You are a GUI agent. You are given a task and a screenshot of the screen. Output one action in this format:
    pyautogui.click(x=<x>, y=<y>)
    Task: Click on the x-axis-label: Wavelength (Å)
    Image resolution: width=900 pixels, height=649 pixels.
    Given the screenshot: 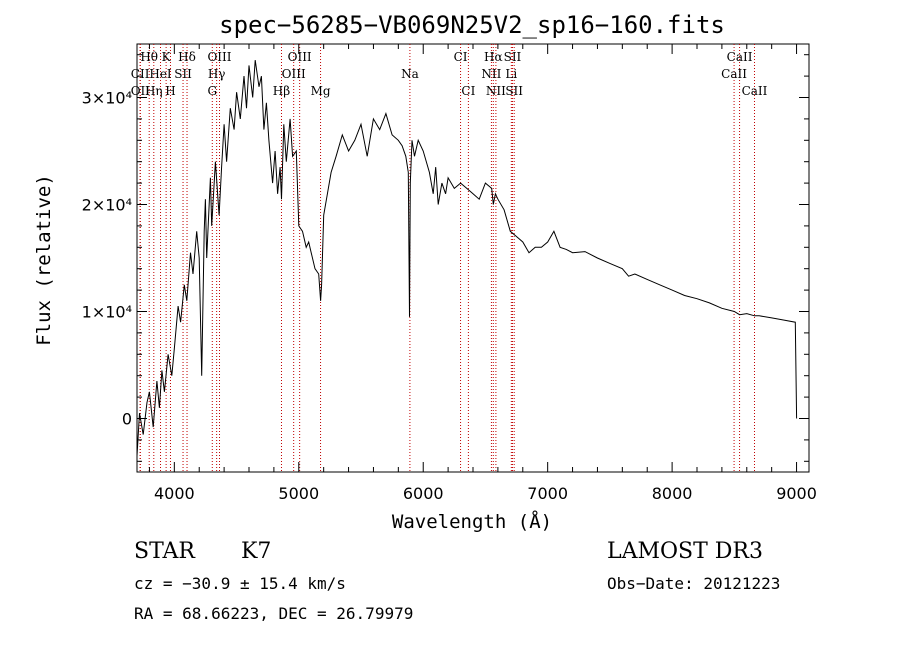 What is the action you would take?
    pyautogui.click(x=472, y=521)
    